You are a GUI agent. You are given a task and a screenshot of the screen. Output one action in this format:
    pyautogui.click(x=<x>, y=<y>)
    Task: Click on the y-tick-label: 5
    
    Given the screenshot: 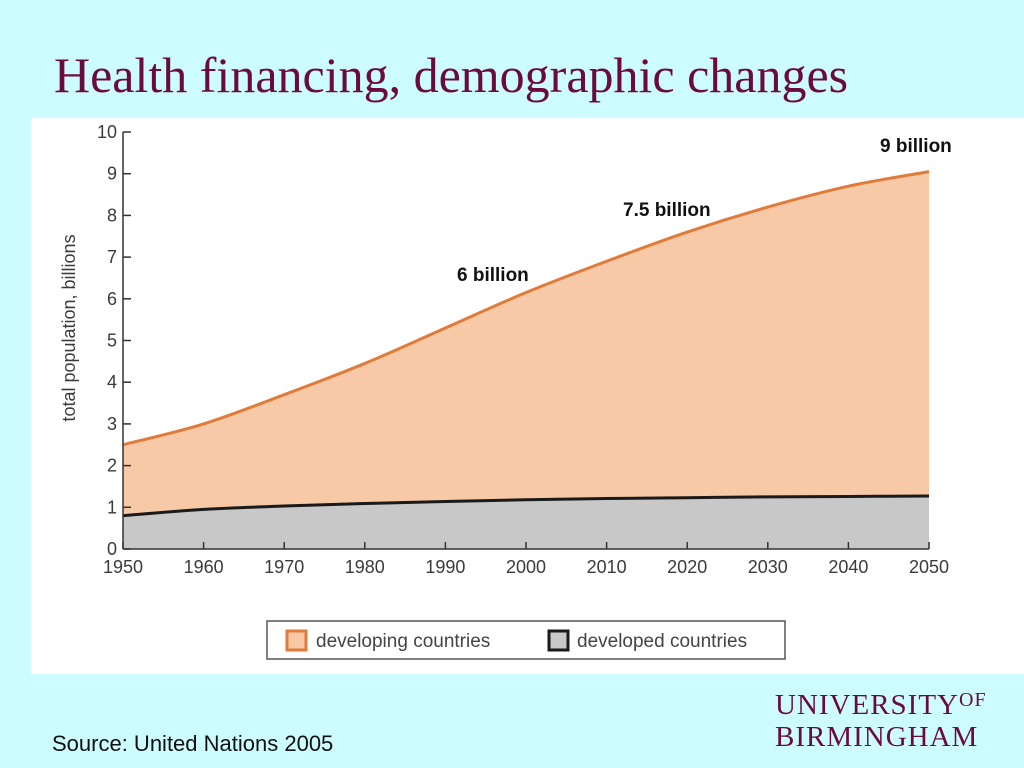 What is the action you would take?
    pyautogui.click(x=112, y=341)
    